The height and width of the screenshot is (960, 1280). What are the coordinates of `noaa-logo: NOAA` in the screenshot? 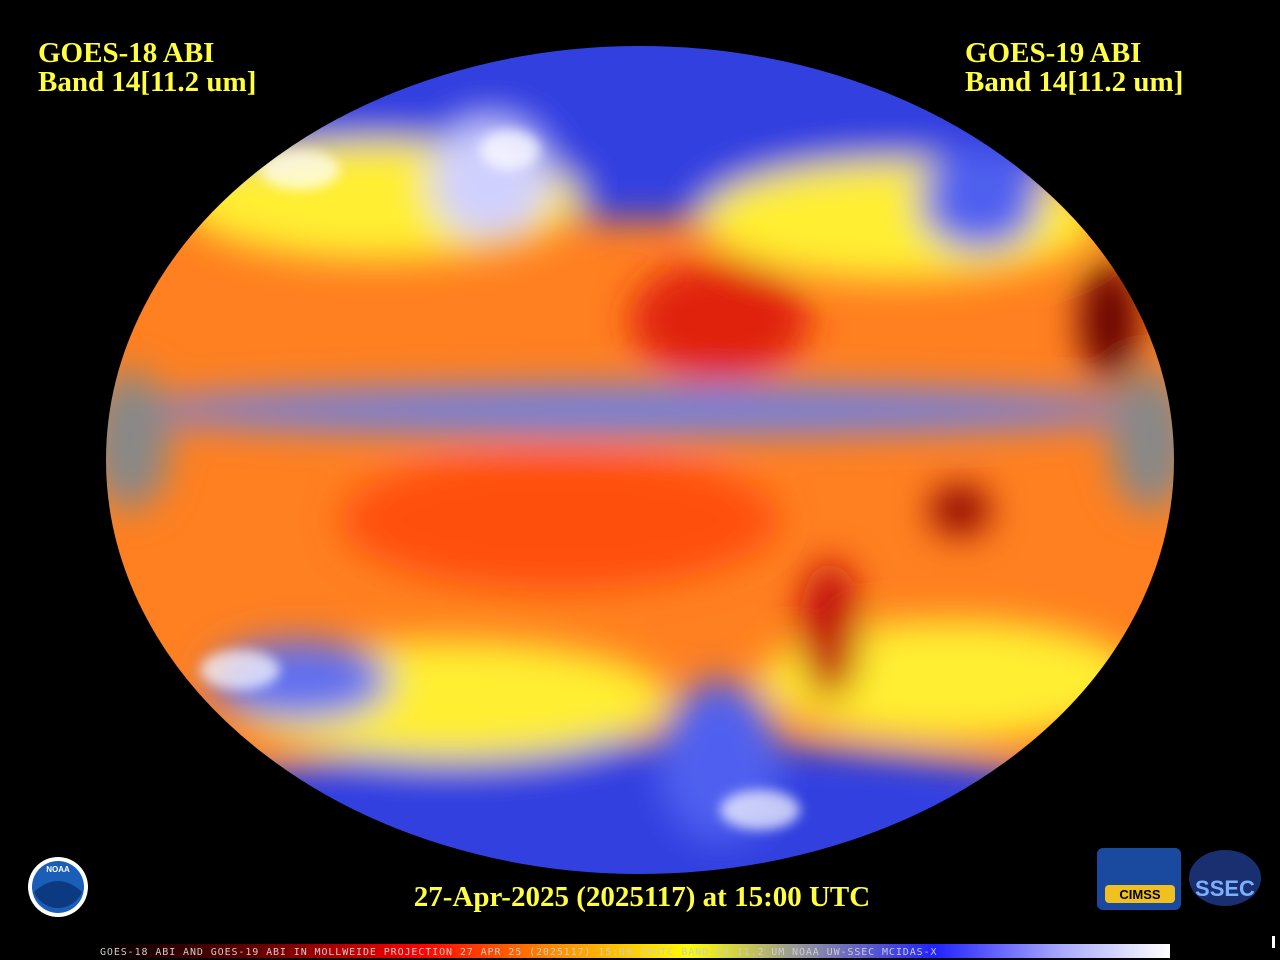 It's located at (58, 887).